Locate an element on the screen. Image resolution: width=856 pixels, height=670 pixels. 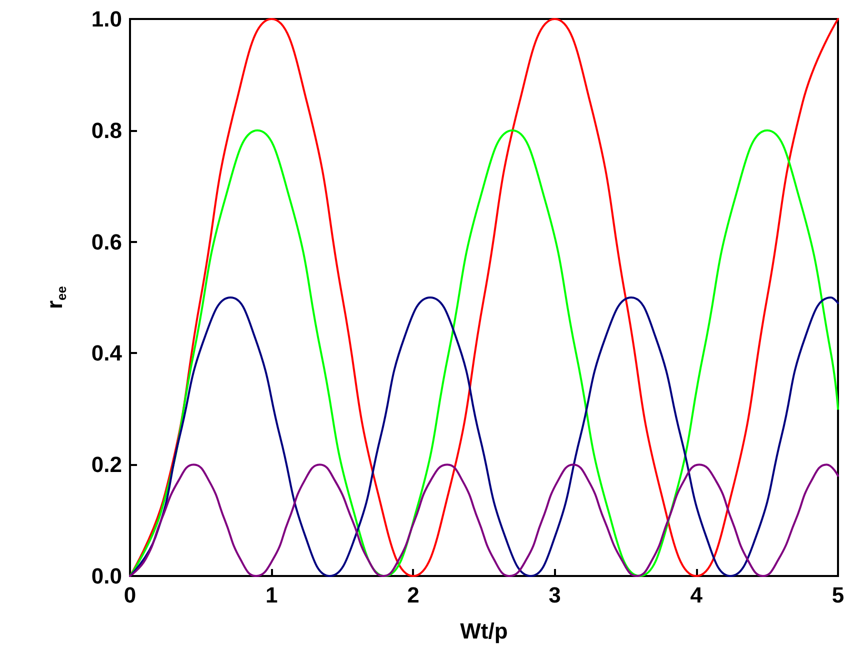
x-tick-label: 3 is located at coordinates (554, 595).